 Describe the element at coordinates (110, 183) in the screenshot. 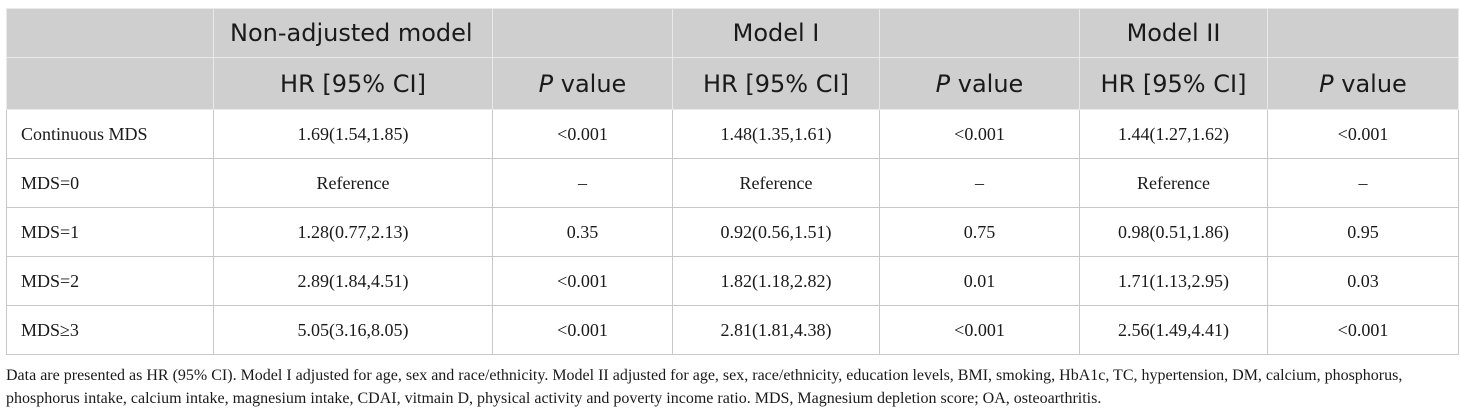

I see `row-label: MDS=0` at that location.